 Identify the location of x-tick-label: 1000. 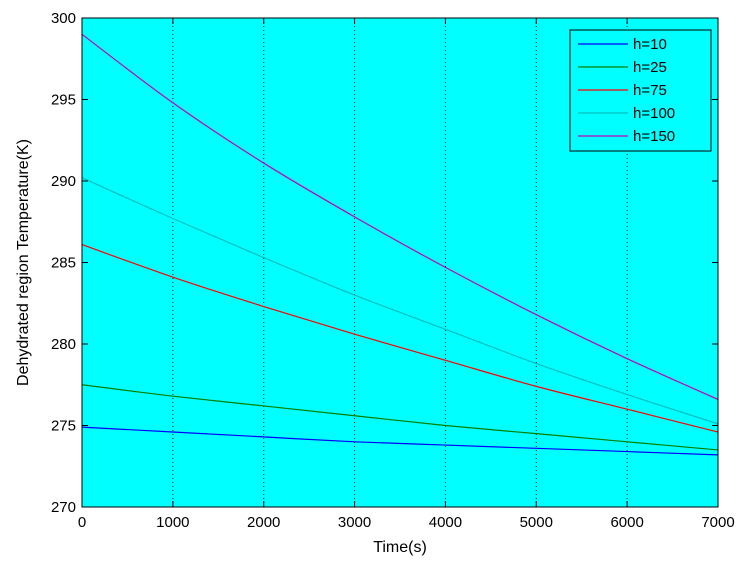
(172, 522).